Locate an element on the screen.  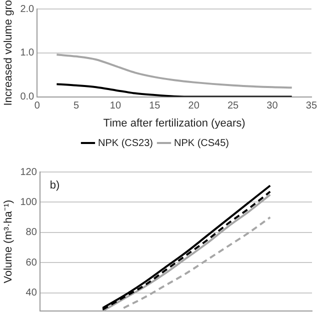
legend-label: NPK (CS45) is located at coordinates (202, 143).